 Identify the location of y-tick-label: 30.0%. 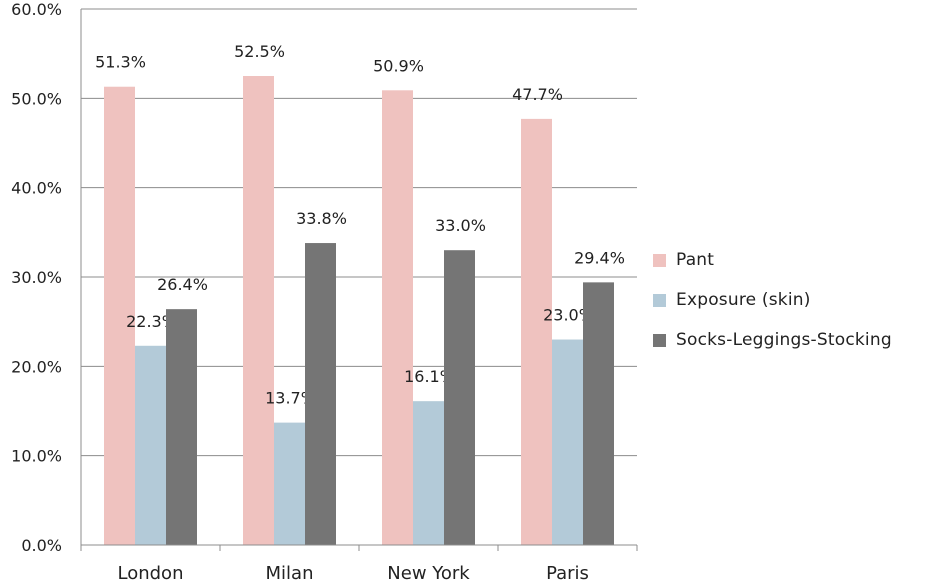
(36, 277).